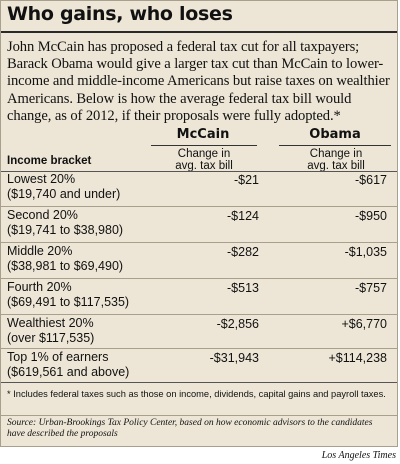 The width and height of the screenshot is (400, 464). Describe the element at coordinates (68, 372) in the screenshot. I see `bracket-range: ($619,561 and above)` at that location.